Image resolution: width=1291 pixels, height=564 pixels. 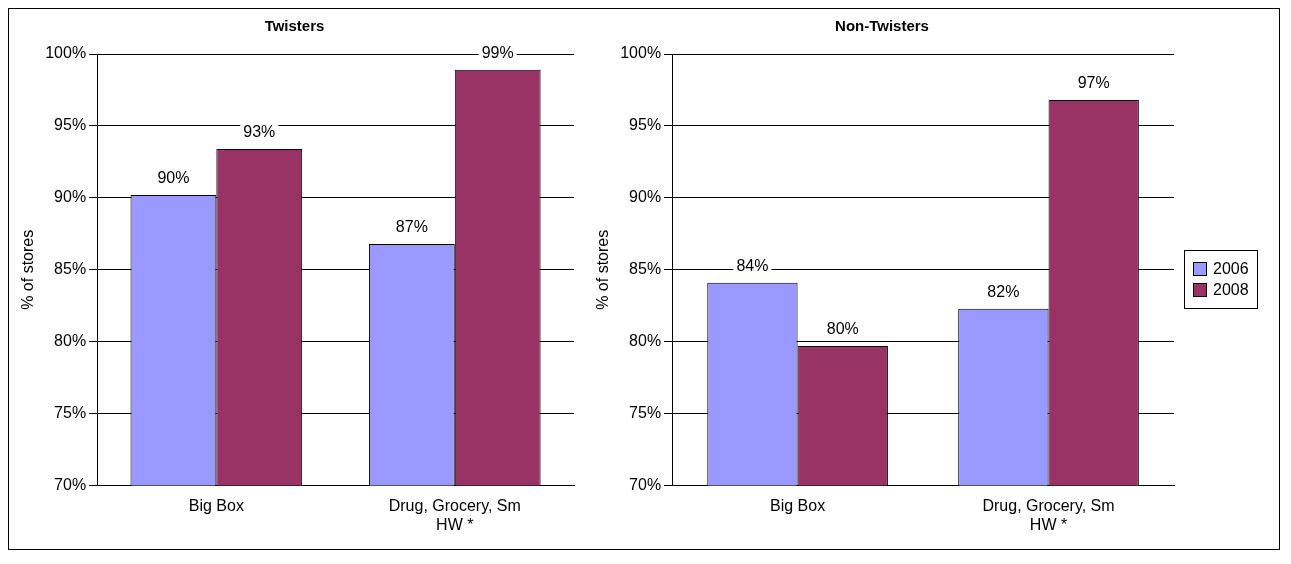 I want to click on data-label: 93%, so click(x=259, y=132).